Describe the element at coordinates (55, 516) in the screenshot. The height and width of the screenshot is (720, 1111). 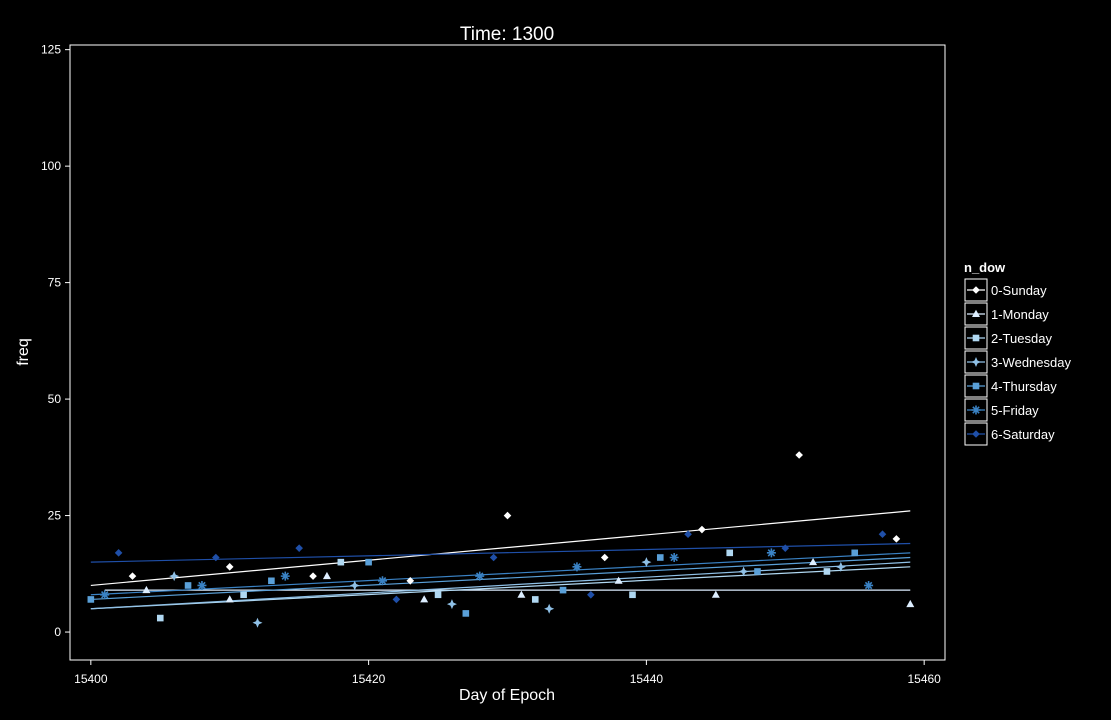
I see `y-tick-label: 25` at that location.